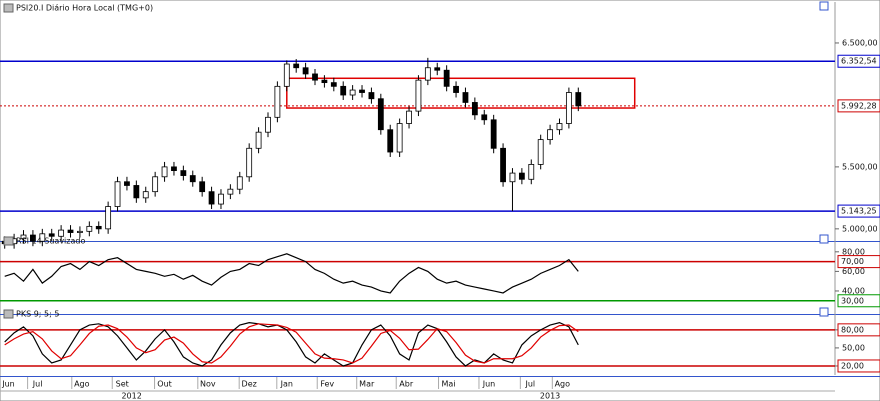 Image resolution: width=880 pixels, height=401 pixels. I want to click on reference-label: 30,00, so click(852, 300).